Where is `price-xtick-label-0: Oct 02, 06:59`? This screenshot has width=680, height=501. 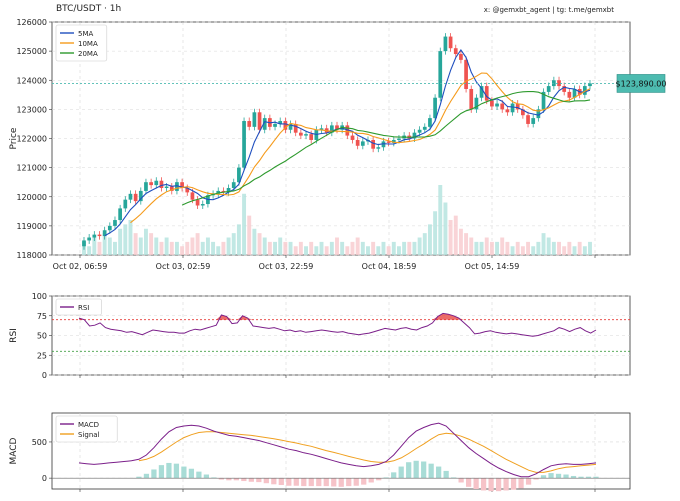
price-xtick-label-0: Oct 02, 06:59 is located at coordinates (80, 266).